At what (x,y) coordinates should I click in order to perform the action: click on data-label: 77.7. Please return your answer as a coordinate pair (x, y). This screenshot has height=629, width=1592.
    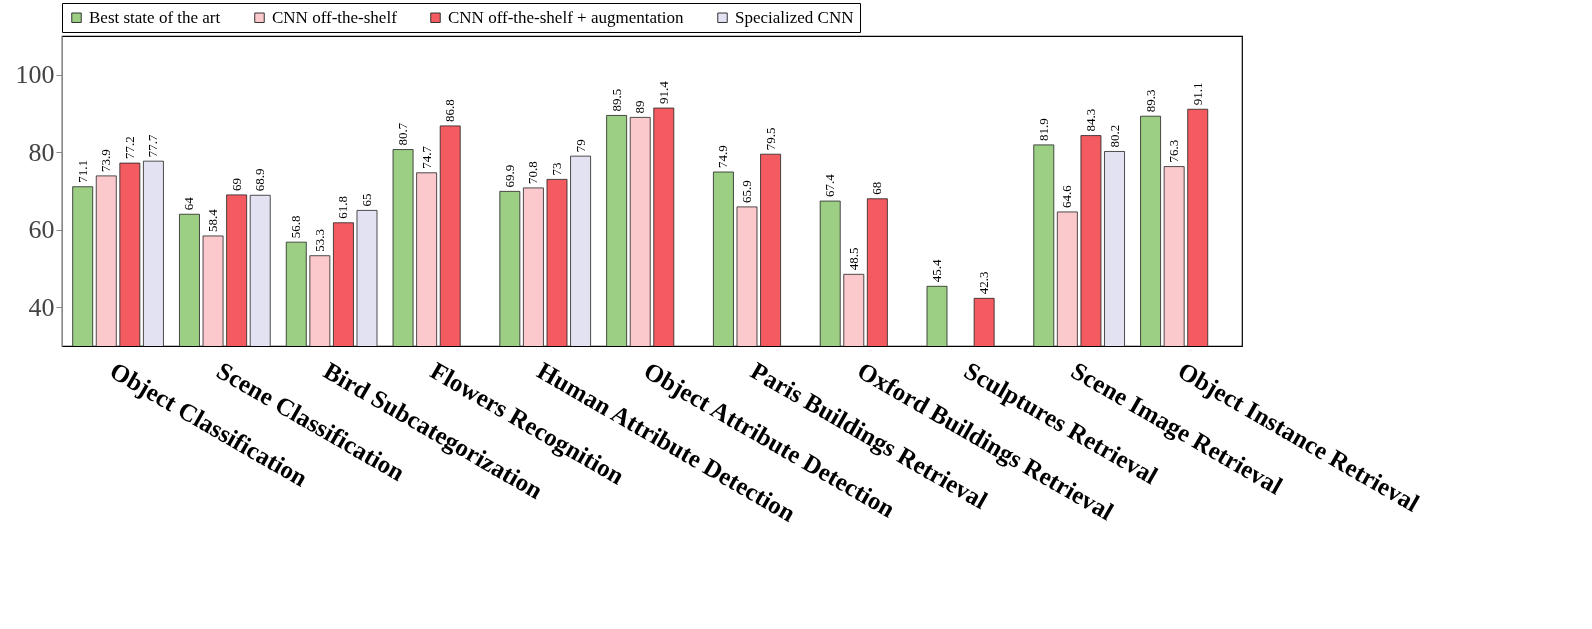
    Looking at the image, I should click on (153, 145).